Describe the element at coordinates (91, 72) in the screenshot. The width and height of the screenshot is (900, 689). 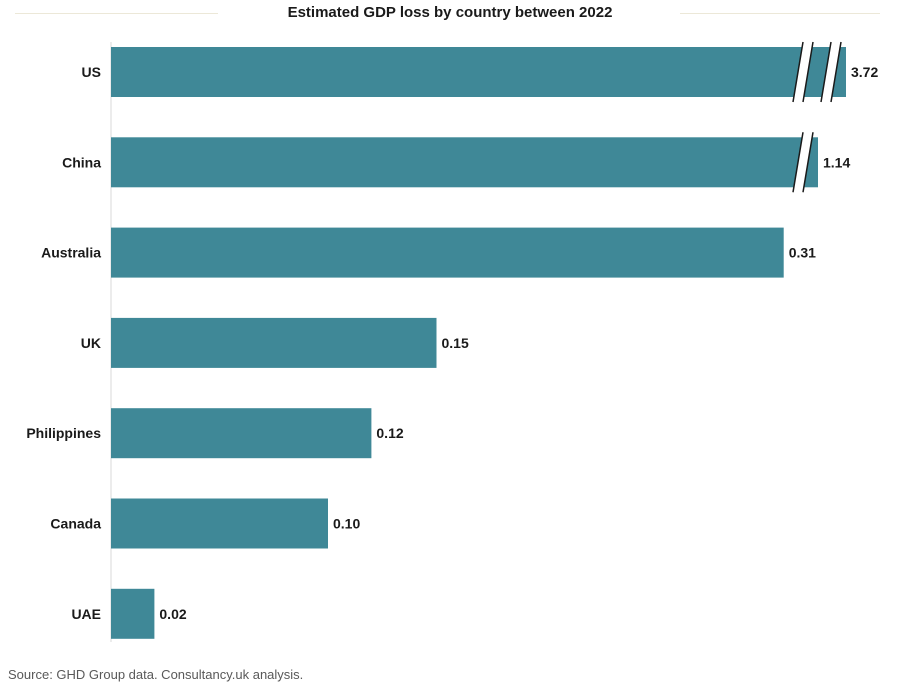
I see `category-label: US` at that location.